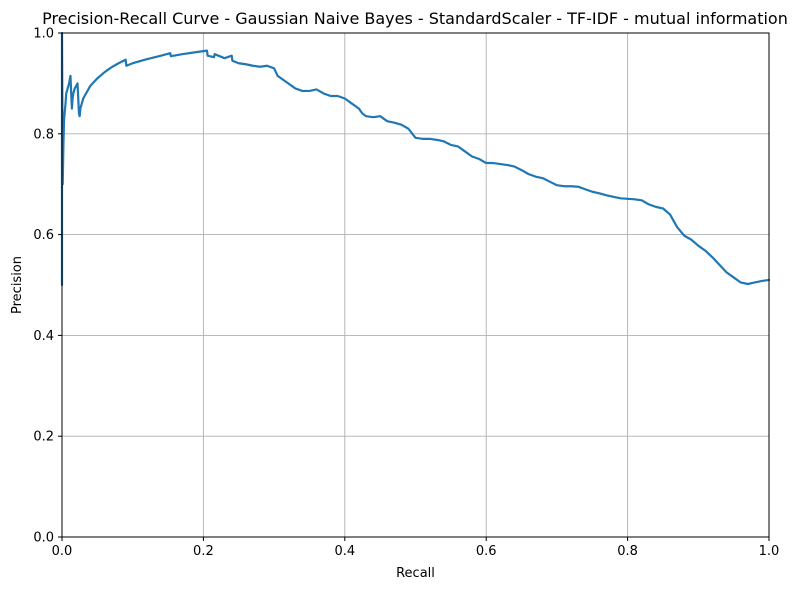 This screenshot has width=811, height=590. Describe the element at coordinates (43, 336) in the screenshot. I see `y-tick-label: 0.4` at that location.